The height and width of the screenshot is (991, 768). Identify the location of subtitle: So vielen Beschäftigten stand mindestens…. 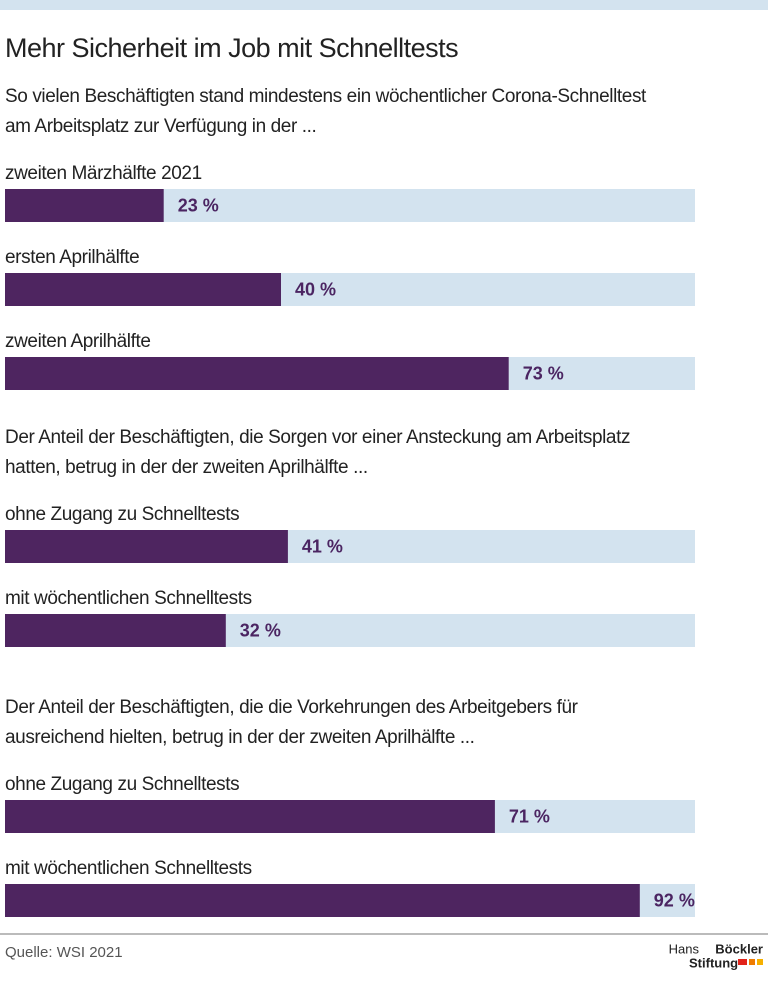
(326, 96).